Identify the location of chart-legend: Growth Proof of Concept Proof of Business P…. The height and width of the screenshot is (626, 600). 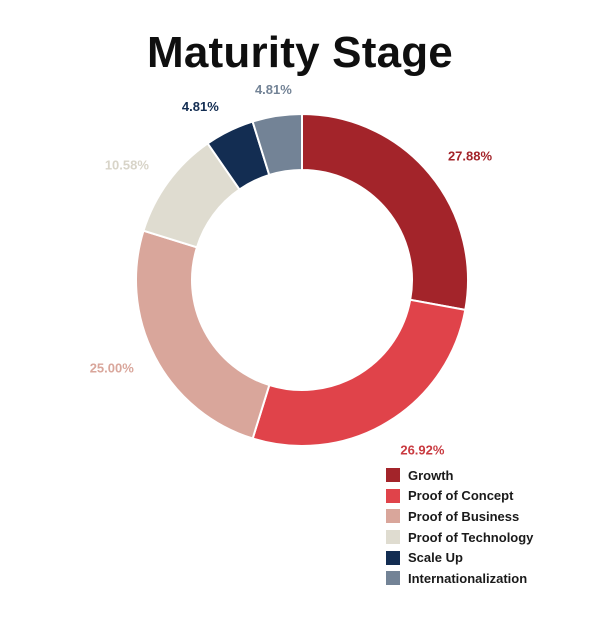
(491, 527).